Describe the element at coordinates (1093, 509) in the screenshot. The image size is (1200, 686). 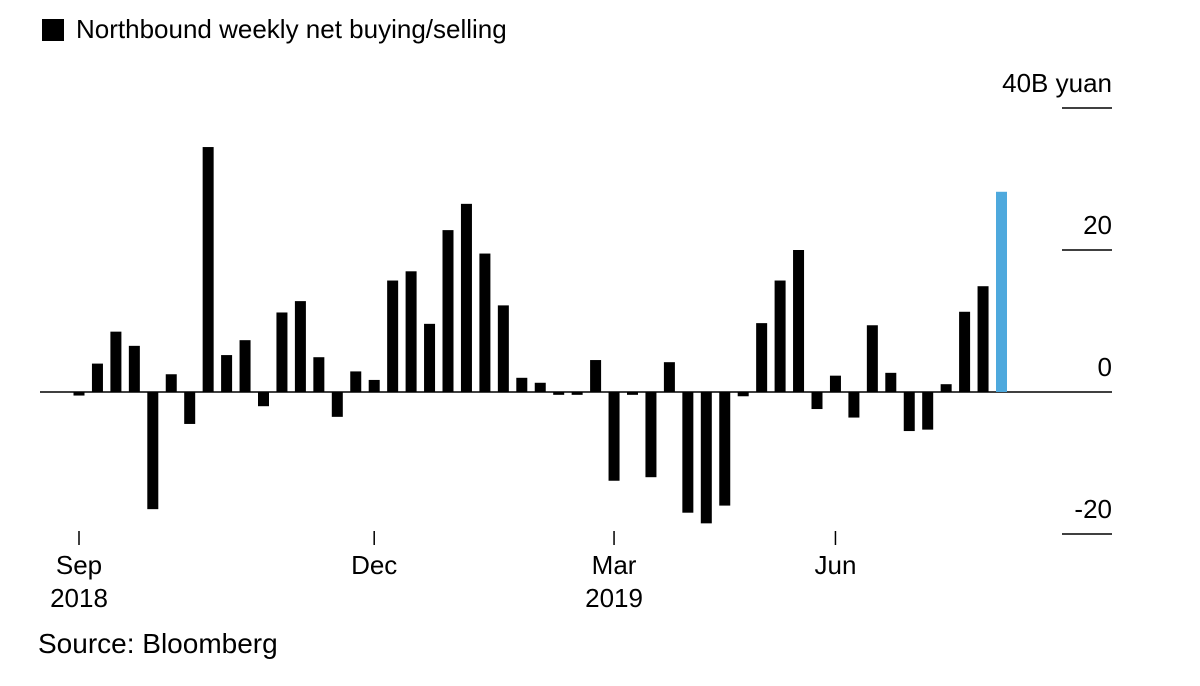
I see `y-tick-label: -20` at that location.